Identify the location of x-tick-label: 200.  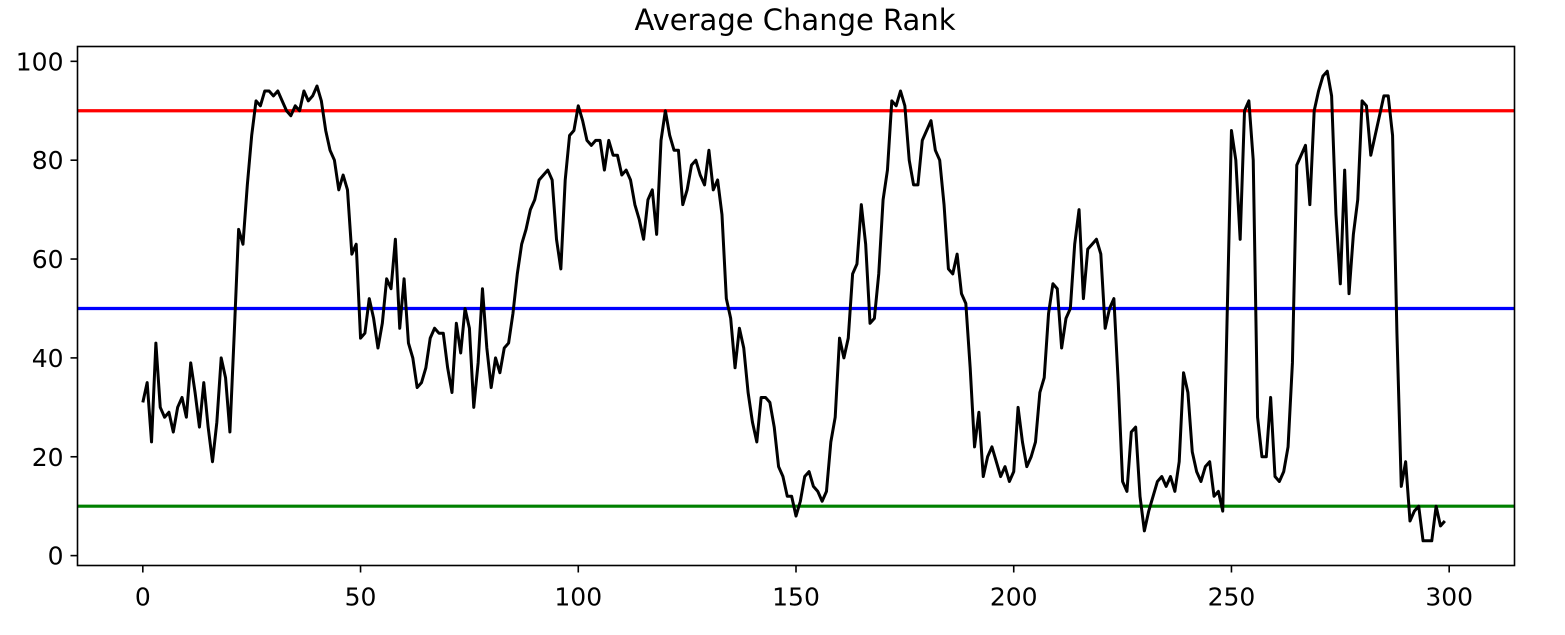
(1014, 597).